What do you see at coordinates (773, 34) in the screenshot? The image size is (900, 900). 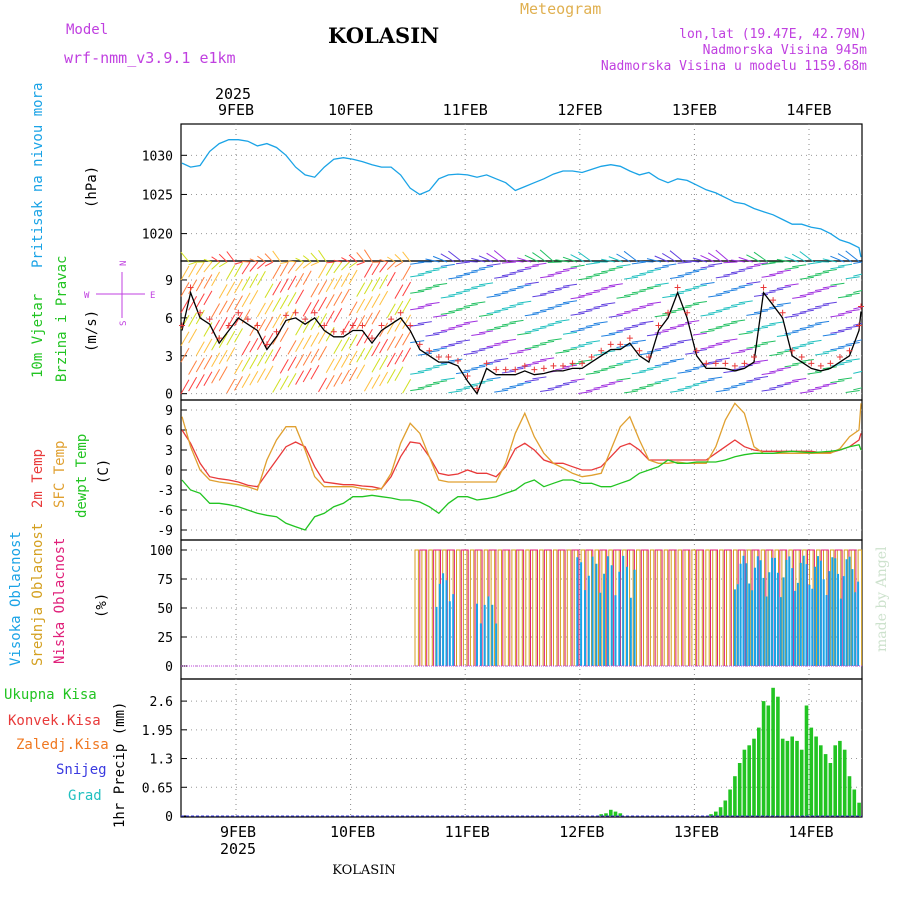 I see `coords-label: lon,lat (19.47E, 42.79N)` at bounding box center [773, 34].